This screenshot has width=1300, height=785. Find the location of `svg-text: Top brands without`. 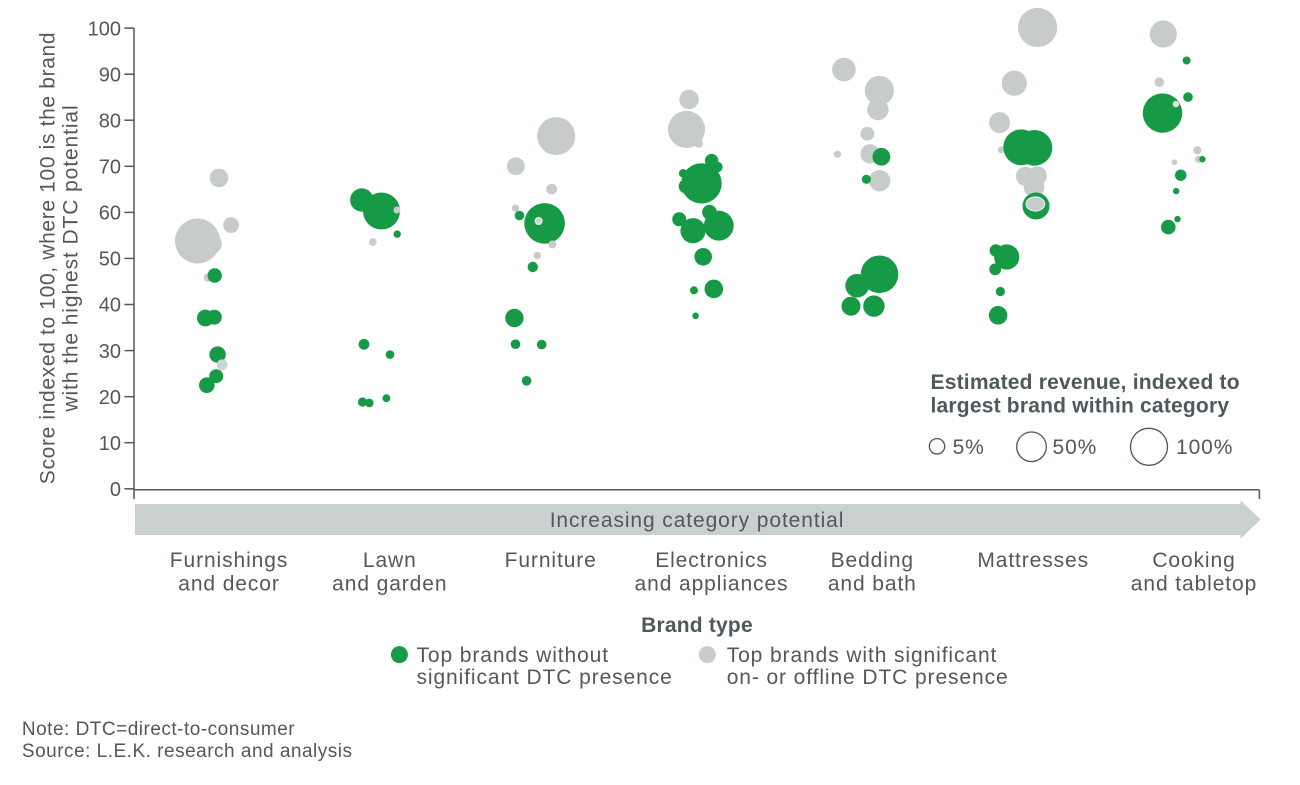

svg-text: Top brands without is located at coordinates (513, 655).